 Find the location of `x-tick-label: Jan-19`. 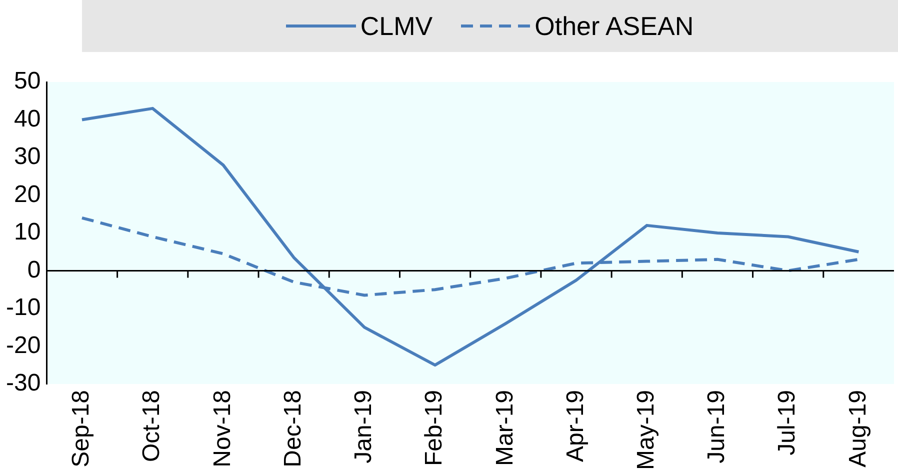

x-tick-label: Jan-19 is located at coordinates (364, 427).